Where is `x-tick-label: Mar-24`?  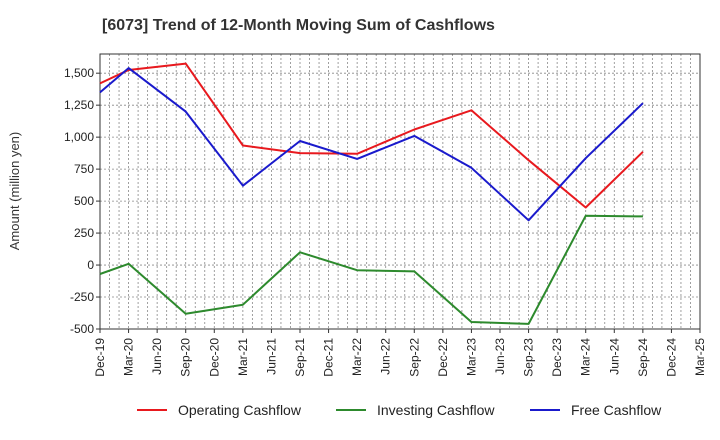
x-tick-label: Mar-24 is located at coordinates (586, 357).